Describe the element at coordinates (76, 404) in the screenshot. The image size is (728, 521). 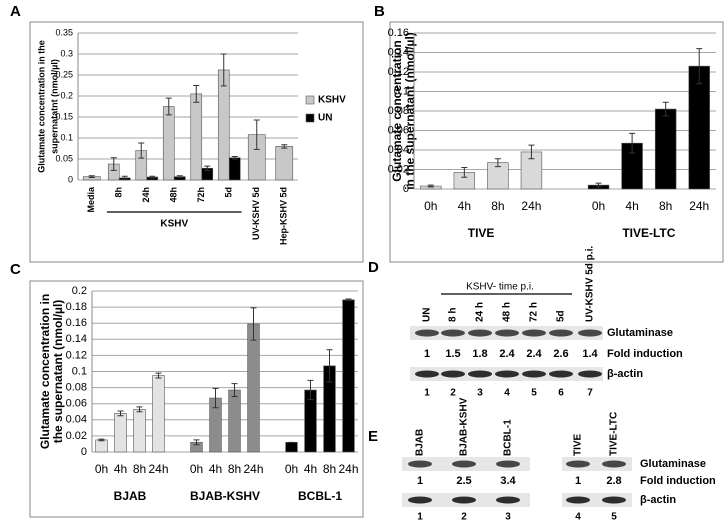
I see `y-tick-label: 0.06` at that location.